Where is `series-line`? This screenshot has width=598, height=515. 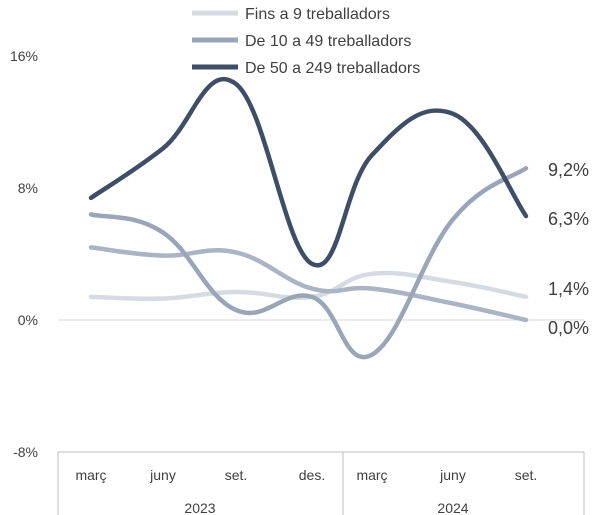 series-line is located at coordinates (308, 284).